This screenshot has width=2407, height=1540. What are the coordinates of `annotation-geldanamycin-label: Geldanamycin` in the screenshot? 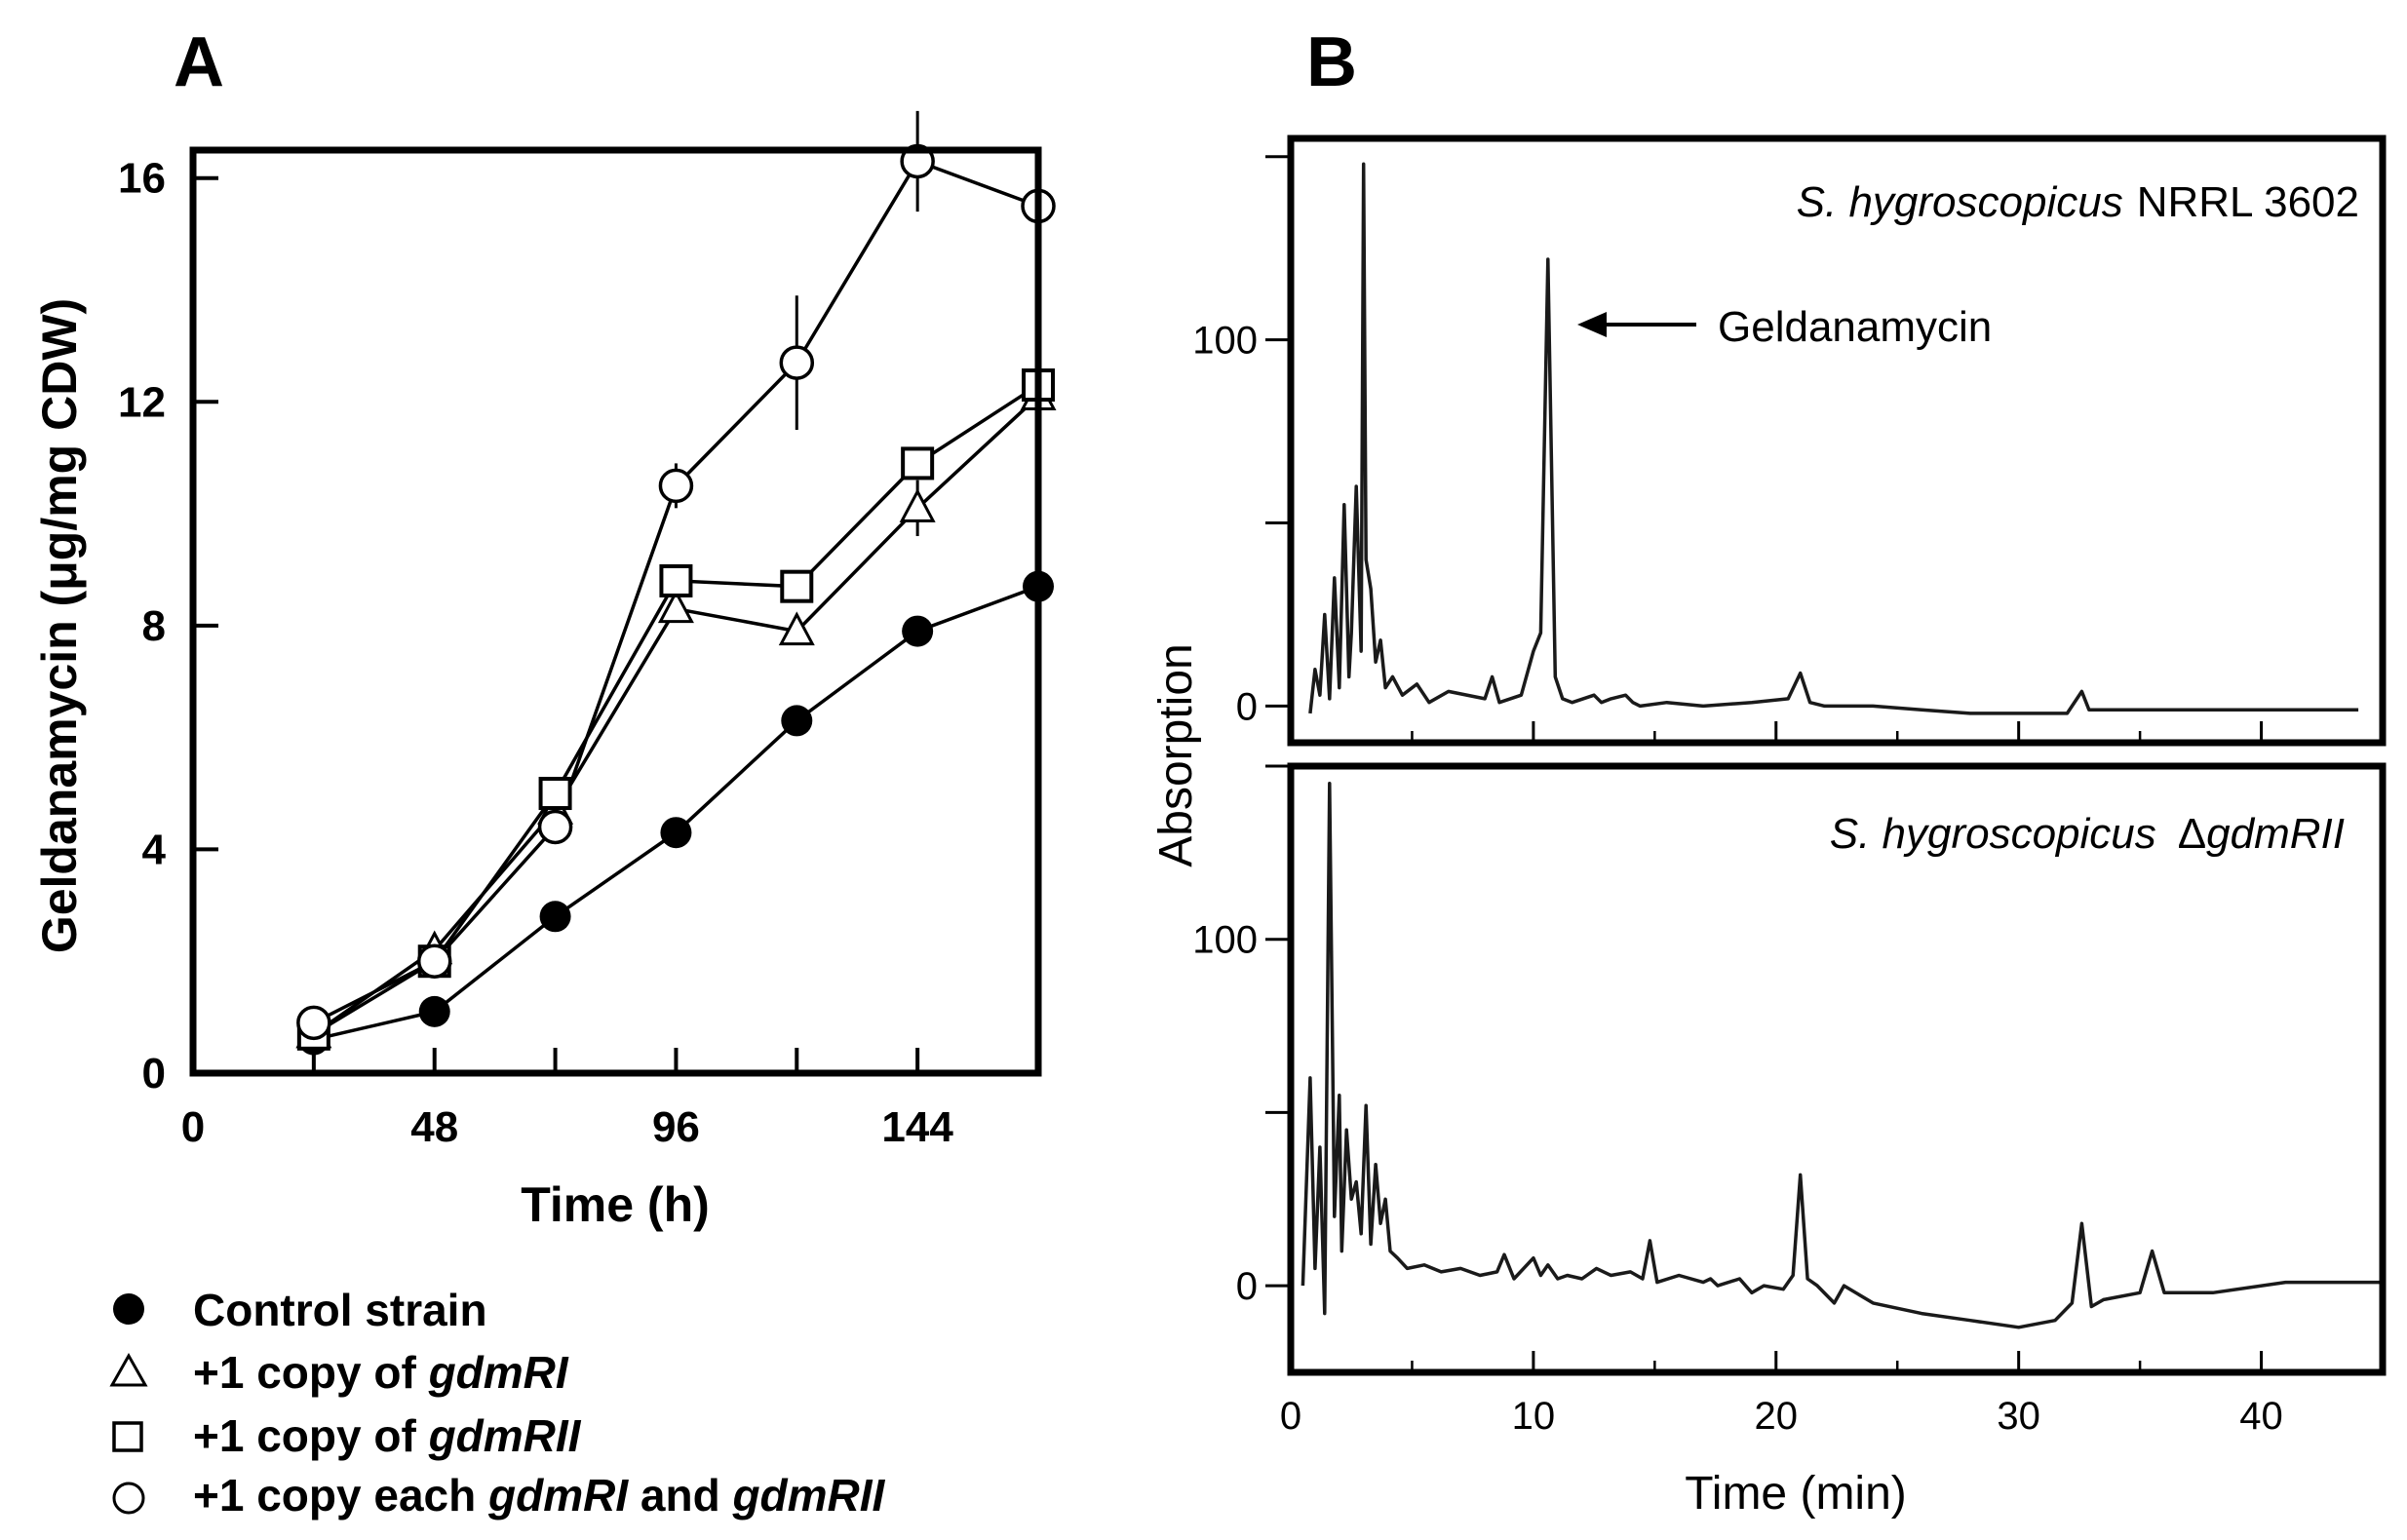 It's located at (1855, 327).